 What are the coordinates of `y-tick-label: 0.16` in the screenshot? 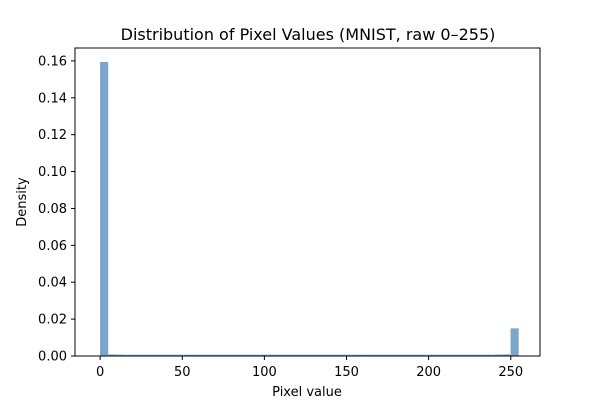 It's located at (52, 61).